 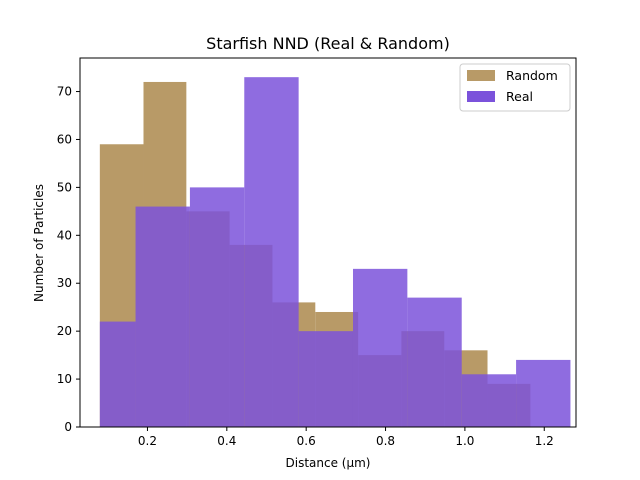 What do you see at coordinates (64, 92) in the screenshot?
I see `y-tick-label-7: 70` at bounding box center [64, 92].